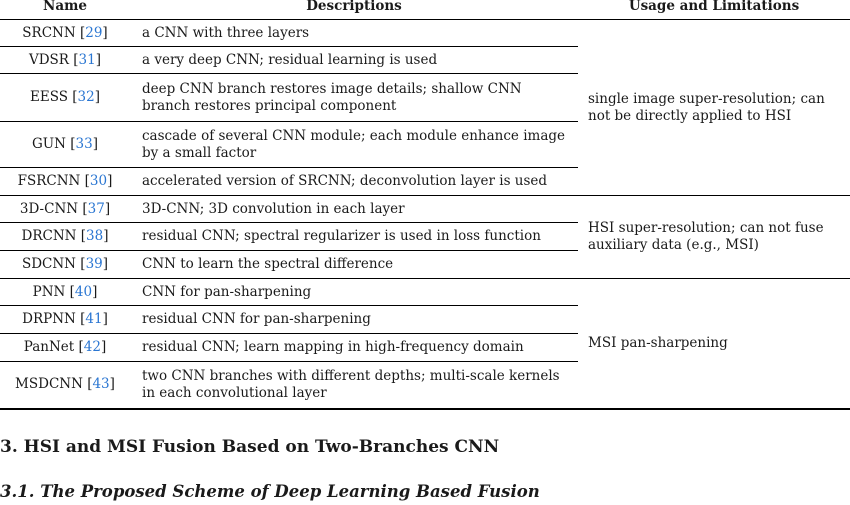 The width and height of the screenshot is (850, 505). I want to click on citation-link: 38, so click(95, 236).